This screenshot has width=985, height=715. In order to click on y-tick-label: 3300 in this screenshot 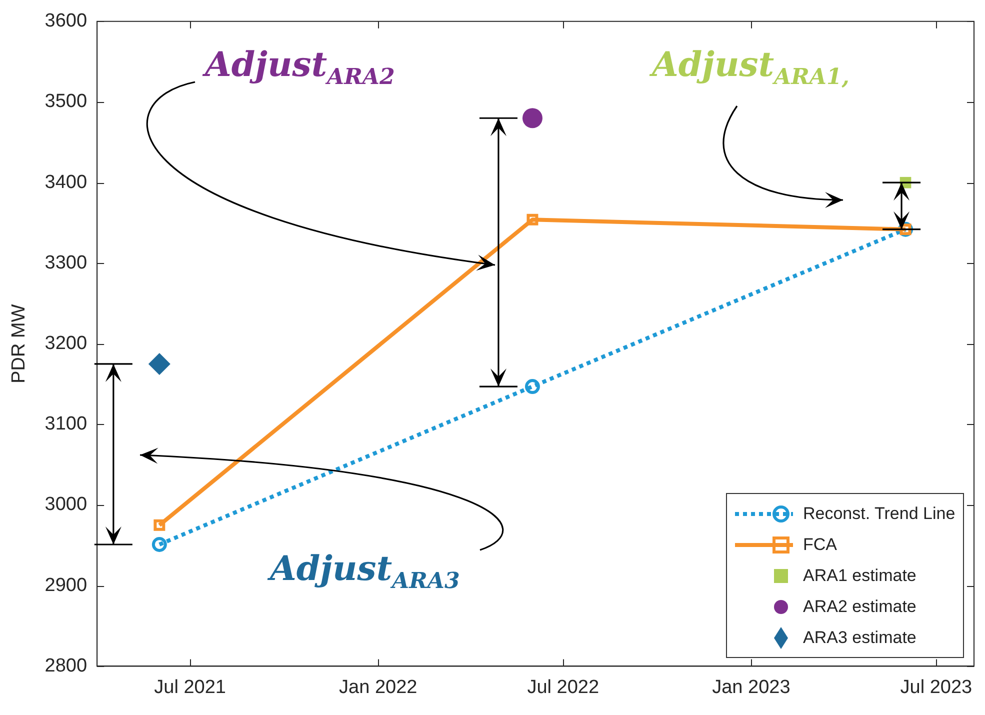, I will do `click(66, 263)`.